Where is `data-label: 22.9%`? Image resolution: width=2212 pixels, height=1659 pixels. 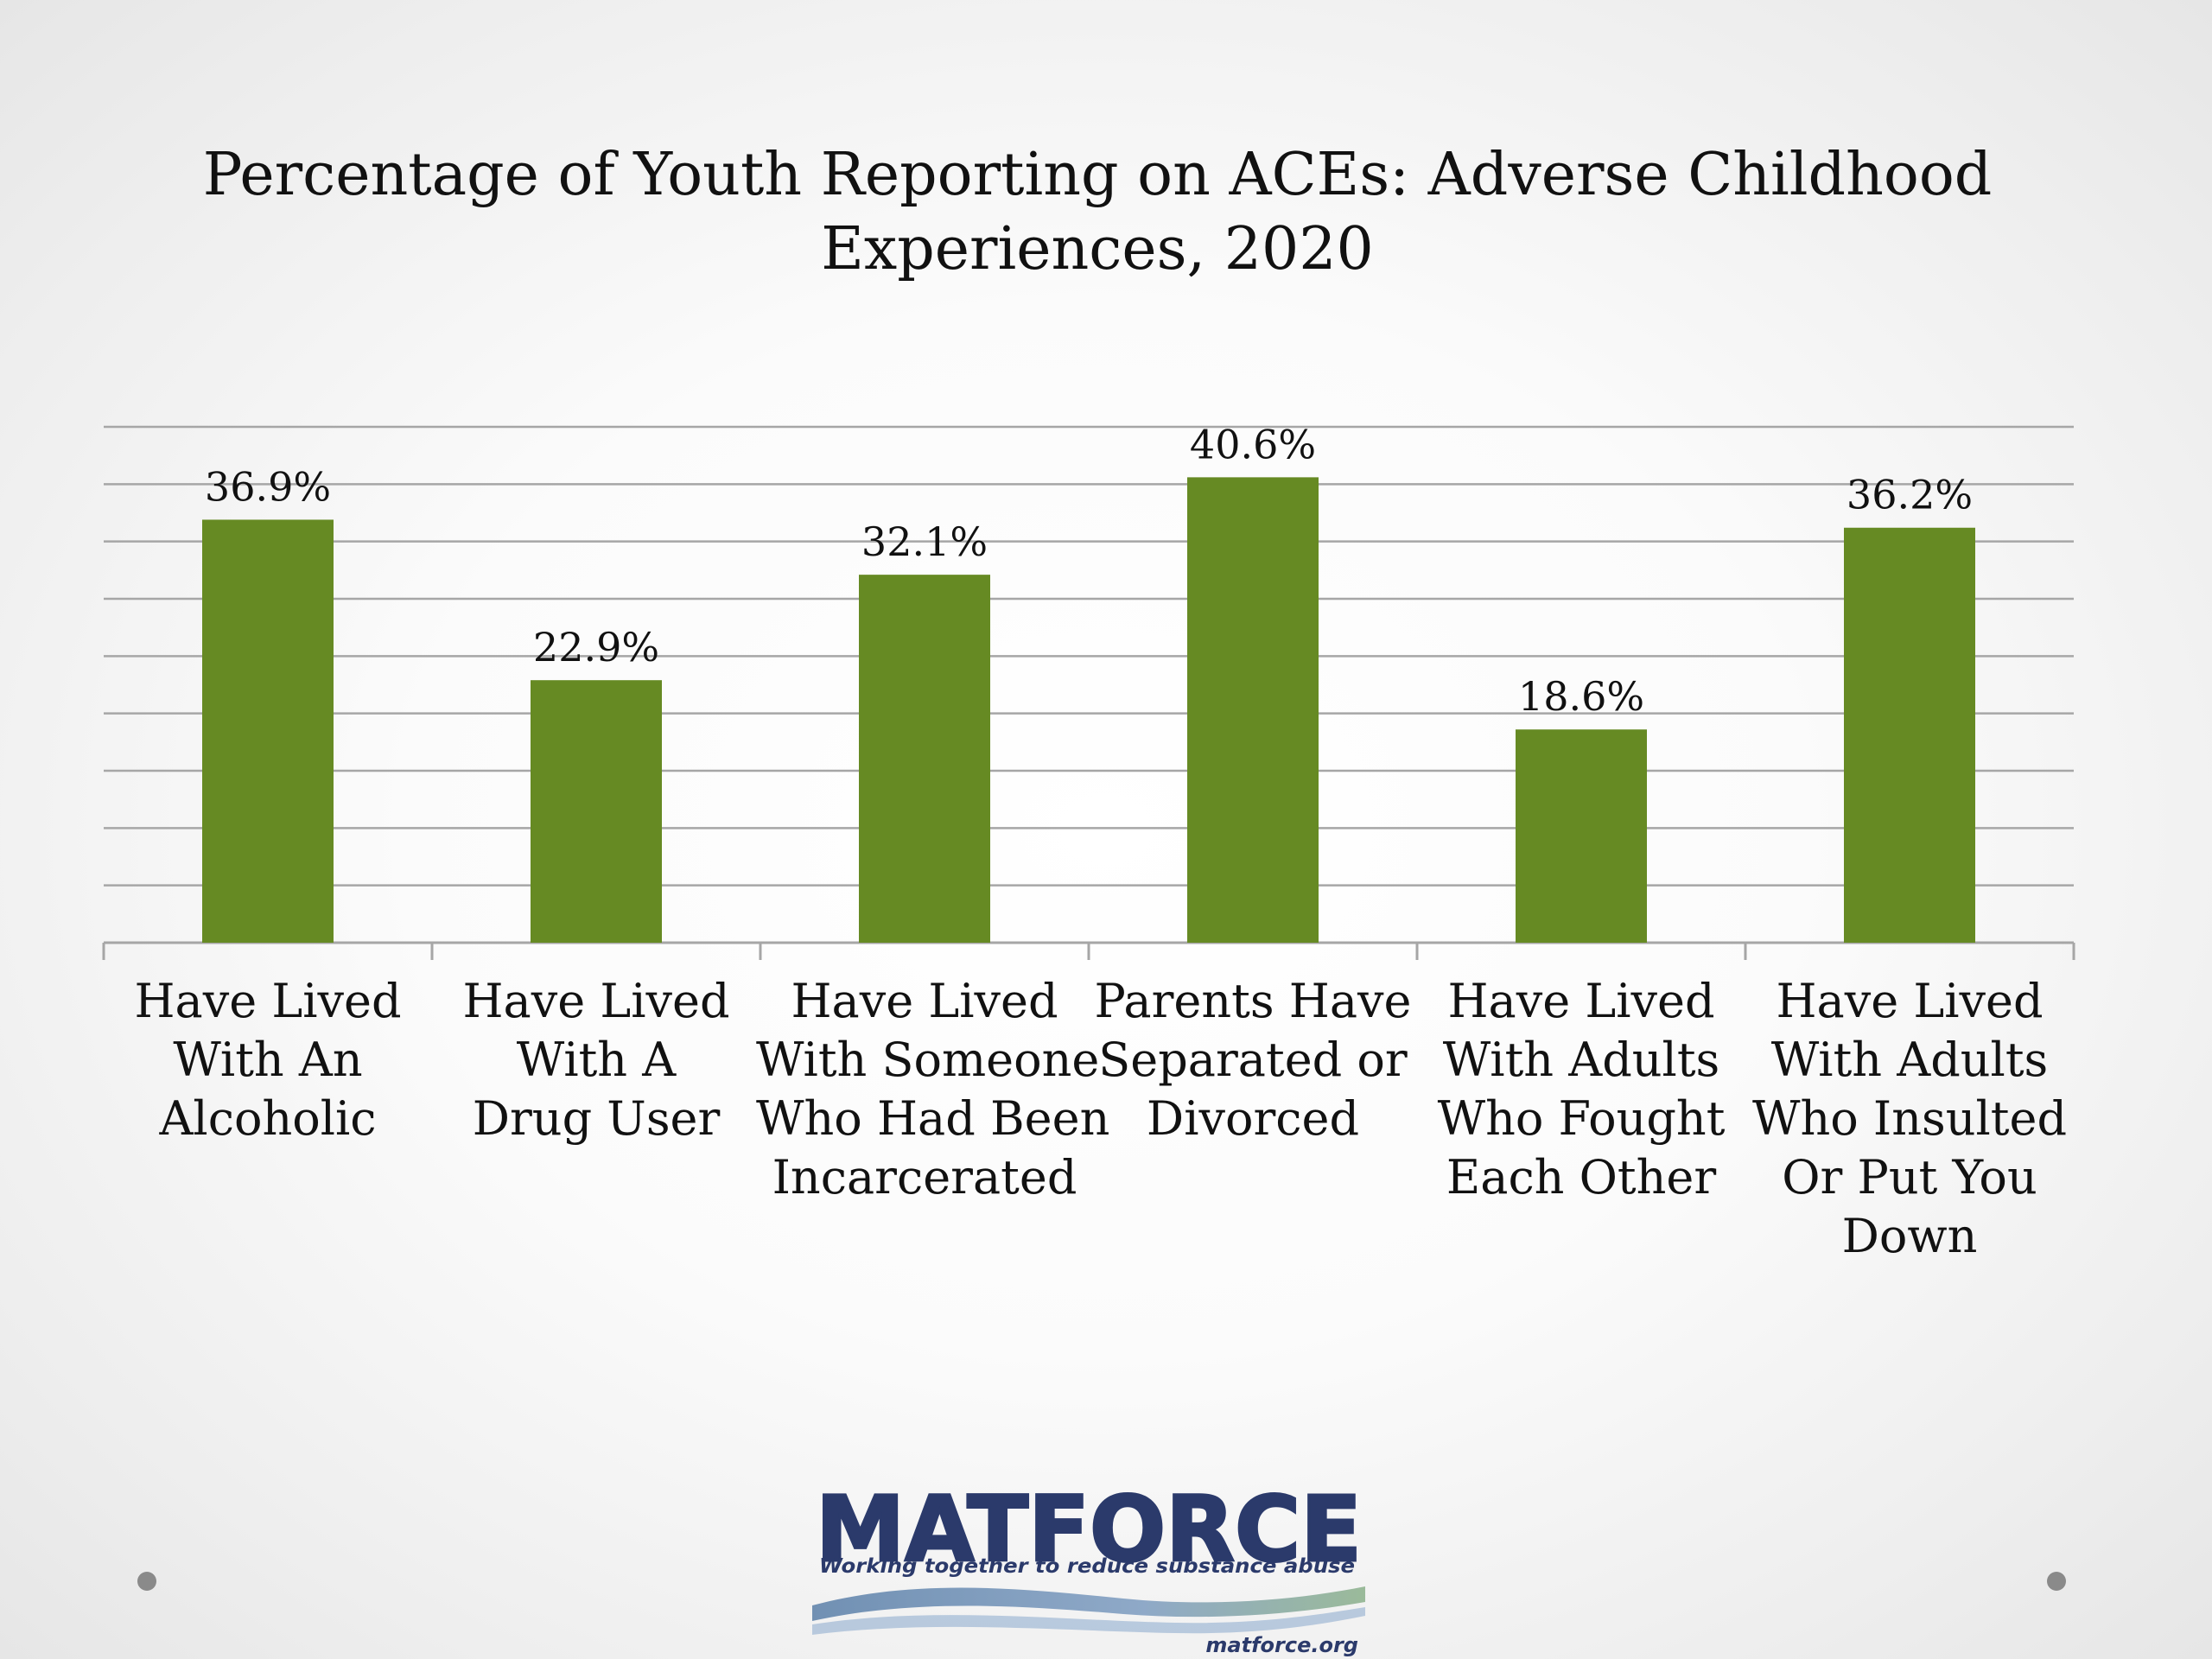 data-label: 22.9% is located at coordinates (596, 647).